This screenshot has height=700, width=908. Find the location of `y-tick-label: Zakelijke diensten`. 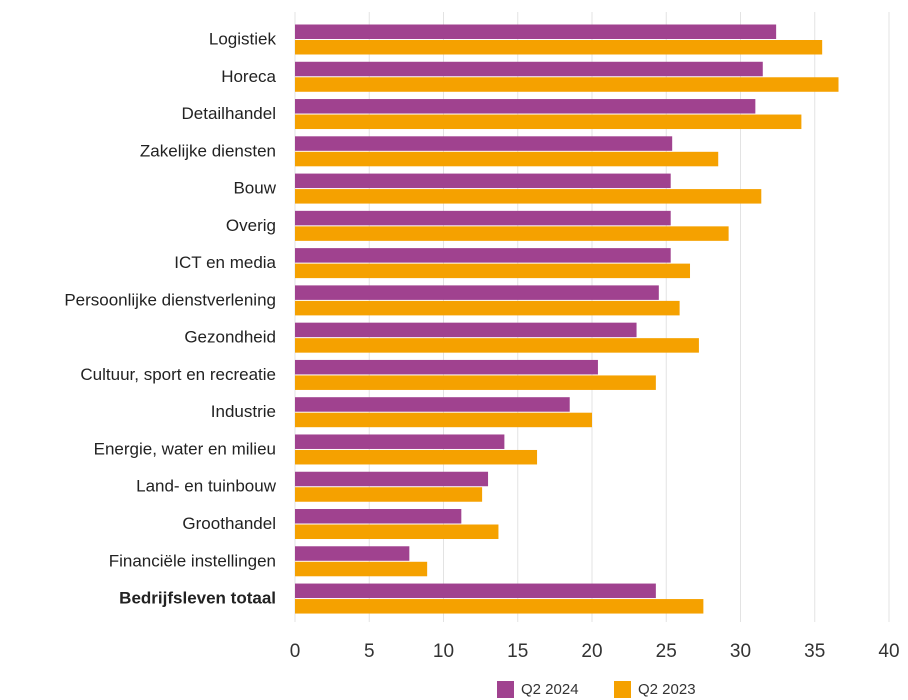

y-tick-label: Zakelijke diensten is located at coordinates (208, 150).